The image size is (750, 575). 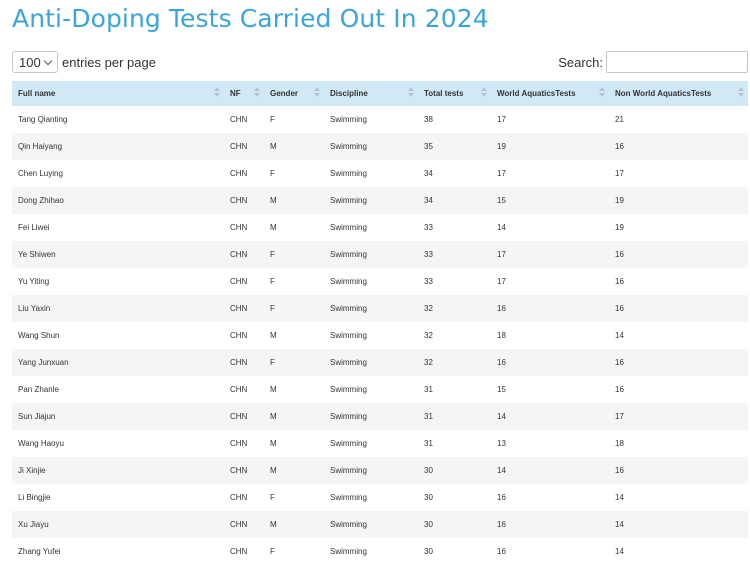 I want to click on cell-full-name: Wang Haoyu, so click(x=118, y=443).